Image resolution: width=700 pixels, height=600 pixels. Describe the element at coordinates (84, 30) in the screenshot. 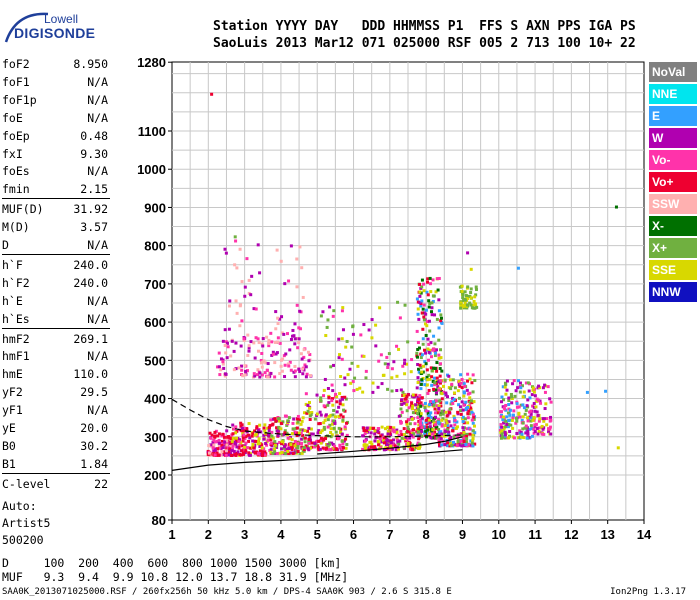

I see `digisonde-logo: Lowell DIGISONDE` at that location.